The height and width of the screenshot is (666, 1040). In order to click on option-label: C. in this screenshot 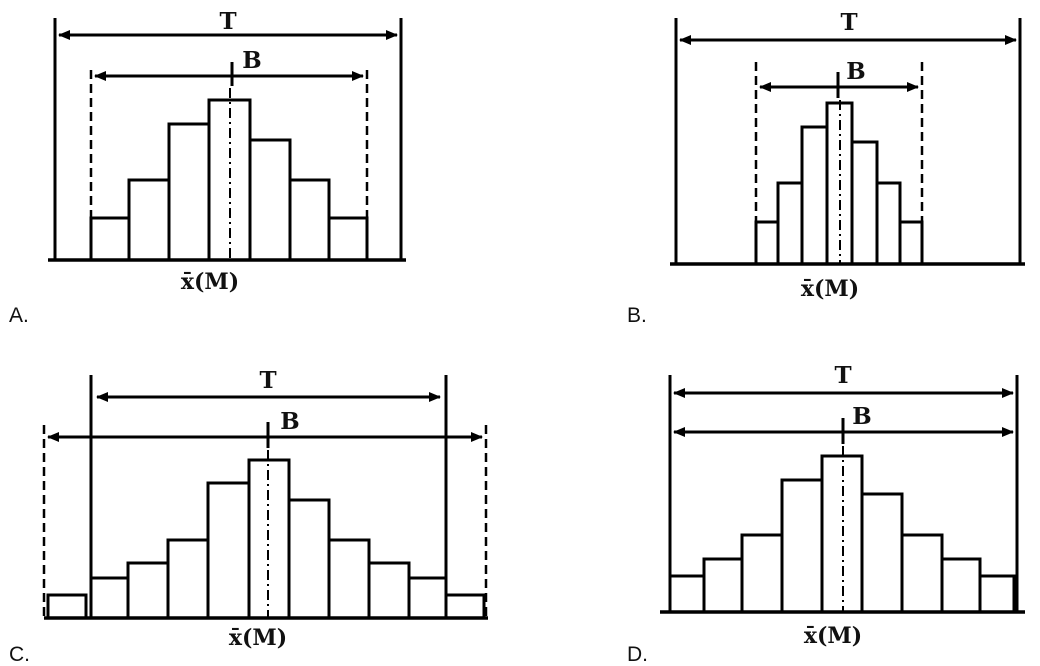, I will do `click(19, 654)`.